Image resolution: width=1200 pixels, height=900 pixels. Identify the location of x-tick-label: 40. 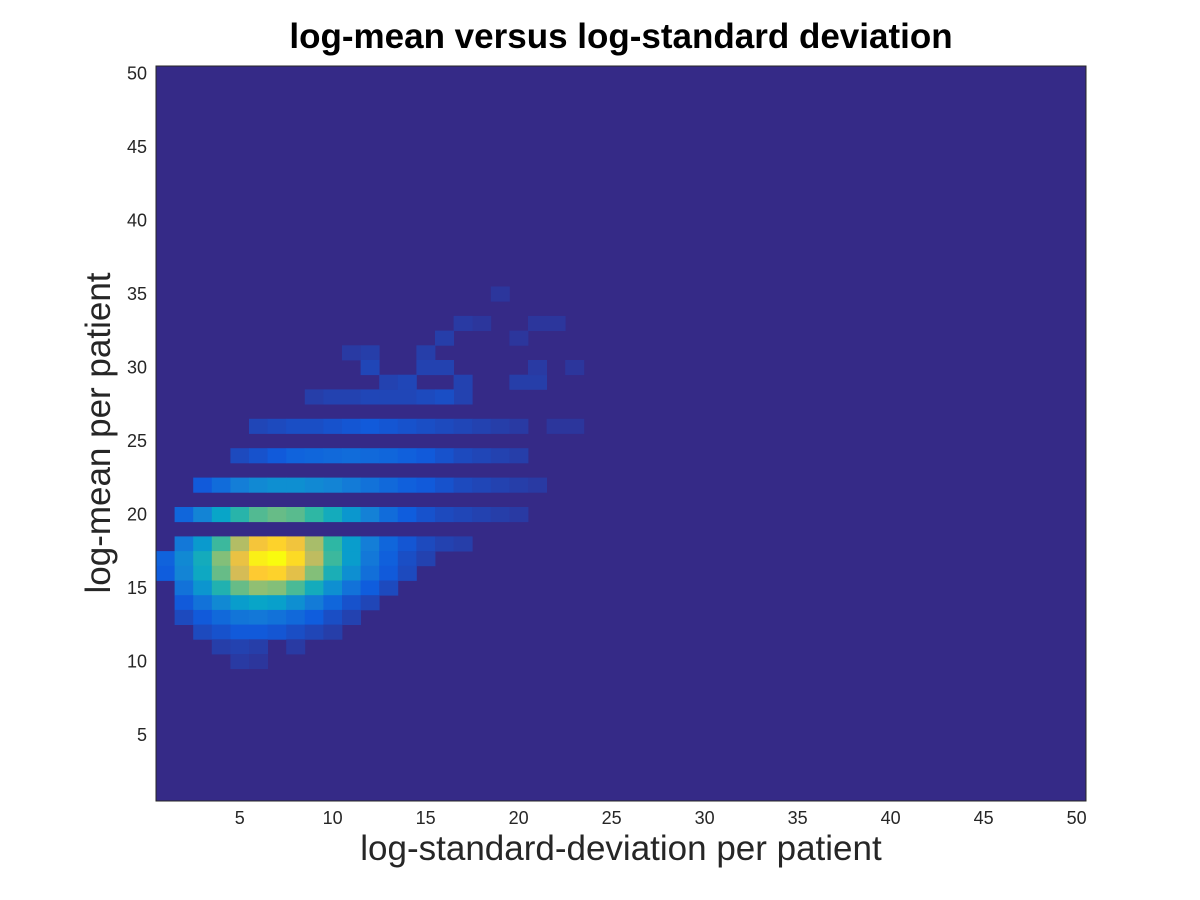
(891, 818).